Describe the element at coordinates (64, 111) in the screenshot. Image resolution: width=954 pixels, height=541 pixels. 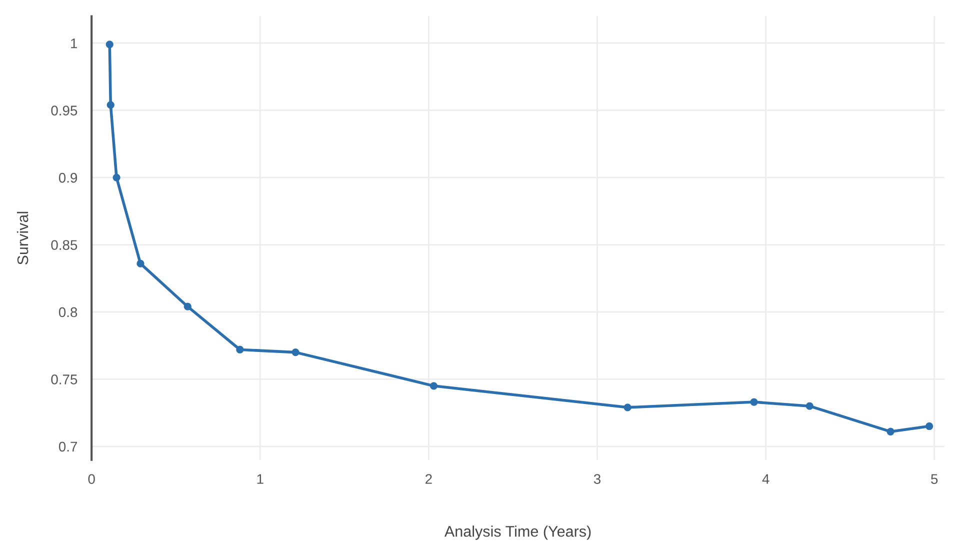
I see `y-tick-label: 0.95` at that location.